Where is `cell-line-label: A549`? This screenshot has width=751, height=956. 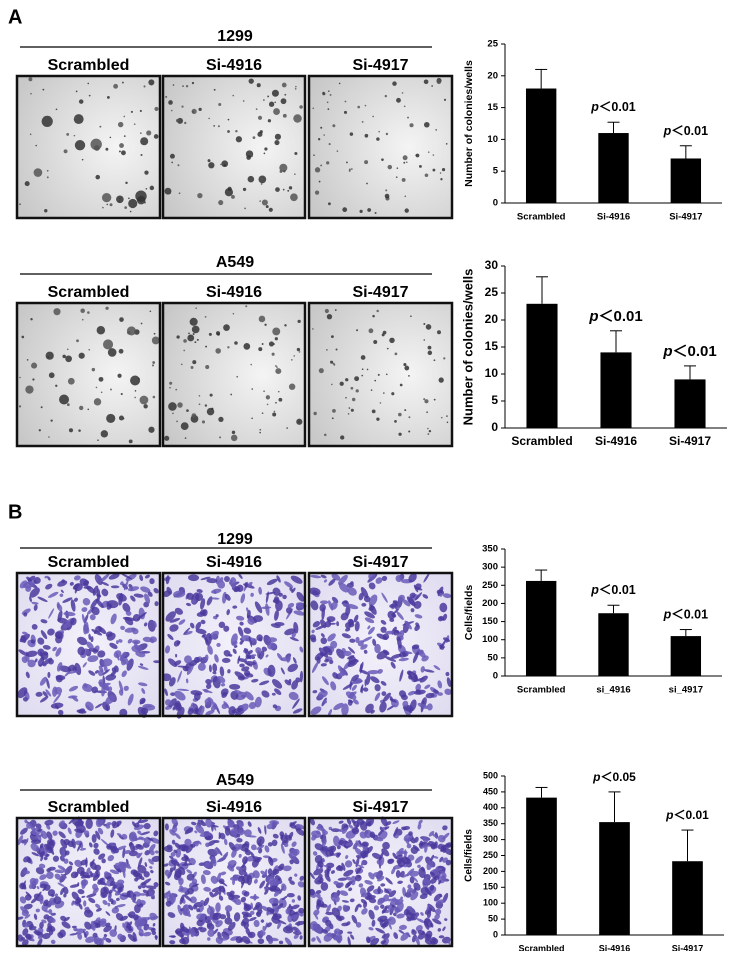 cell-line-label: A549 is located at coordinates (235, 780).